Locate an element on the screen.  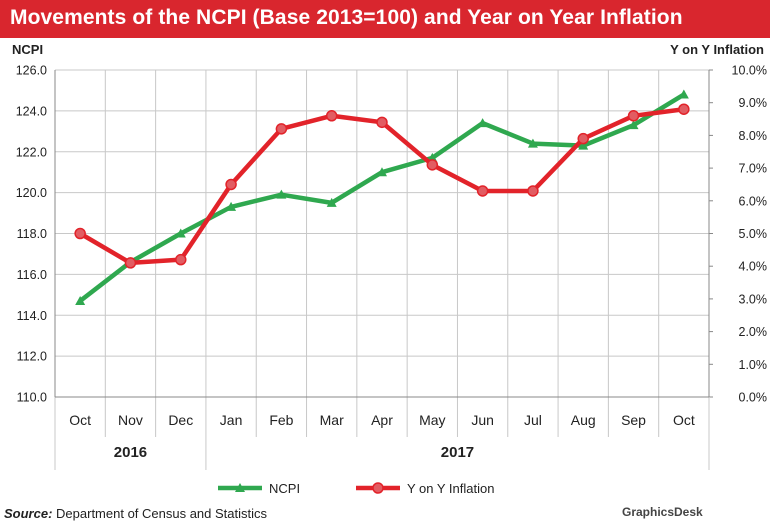
y-left-tick-label: 124.0 is located at coordinates (31, 111).